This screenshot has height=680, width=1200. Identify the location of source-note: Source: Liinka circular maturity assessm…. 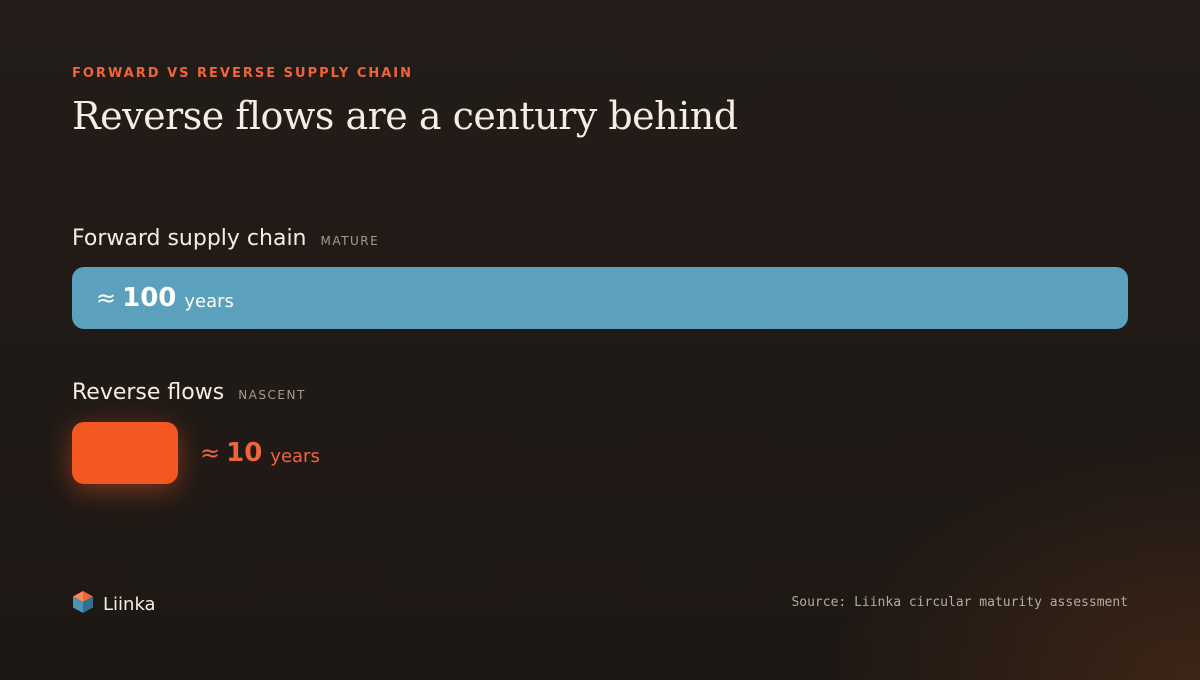
(959, 602).